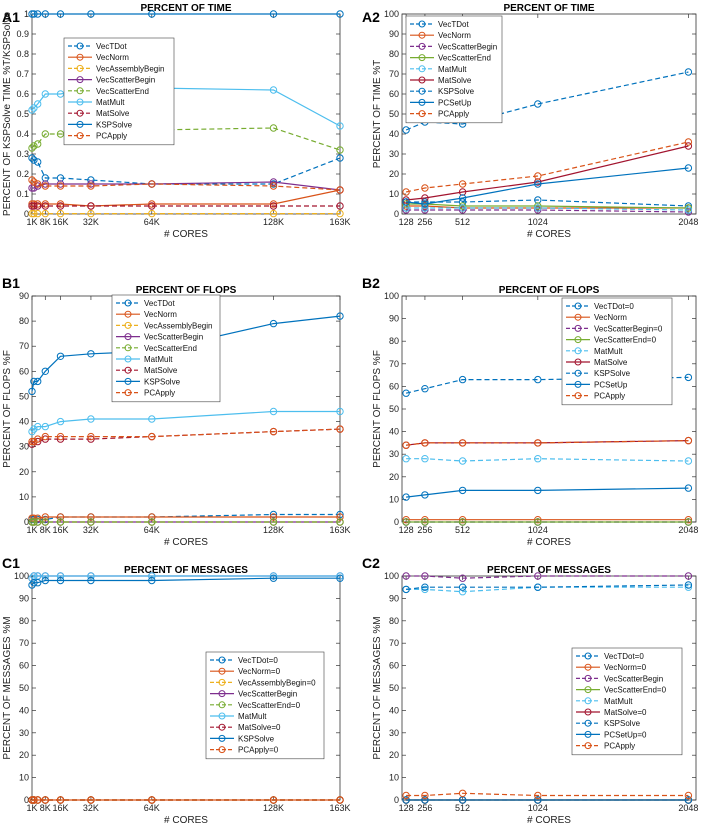  What do you see at coordinates (547, 211) in the screenshot?
I see `series-vecscatterbegin` at bounding box center [547, 211].